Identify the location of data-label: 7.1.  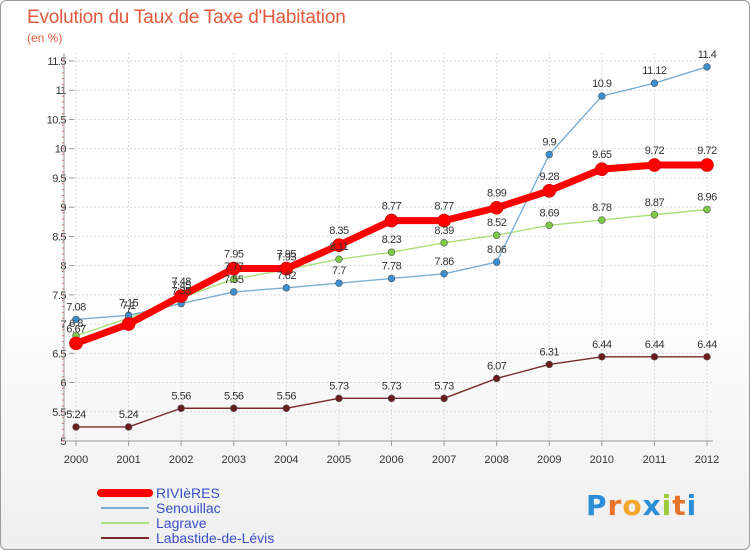
(129, 306).